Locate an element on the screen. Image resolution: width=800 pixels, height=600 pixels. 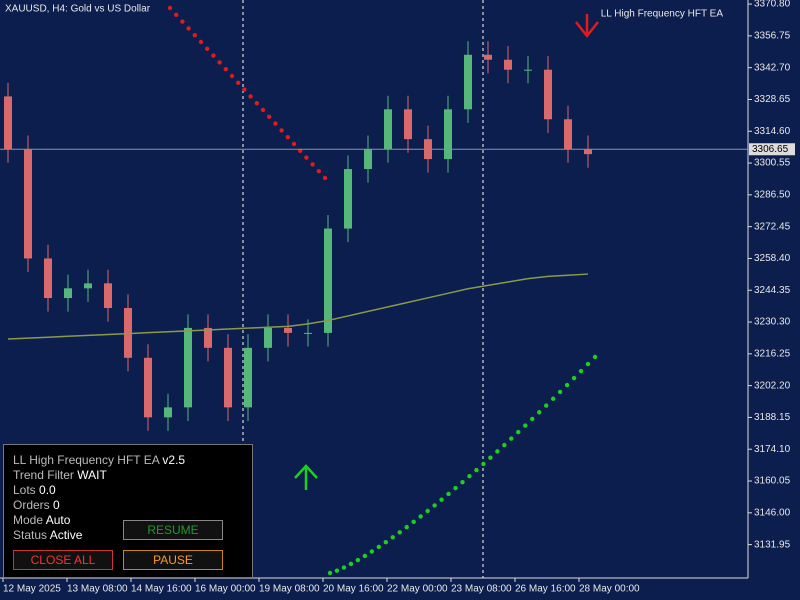
row-label: Trend Filter is located at coordinates (43, 475).